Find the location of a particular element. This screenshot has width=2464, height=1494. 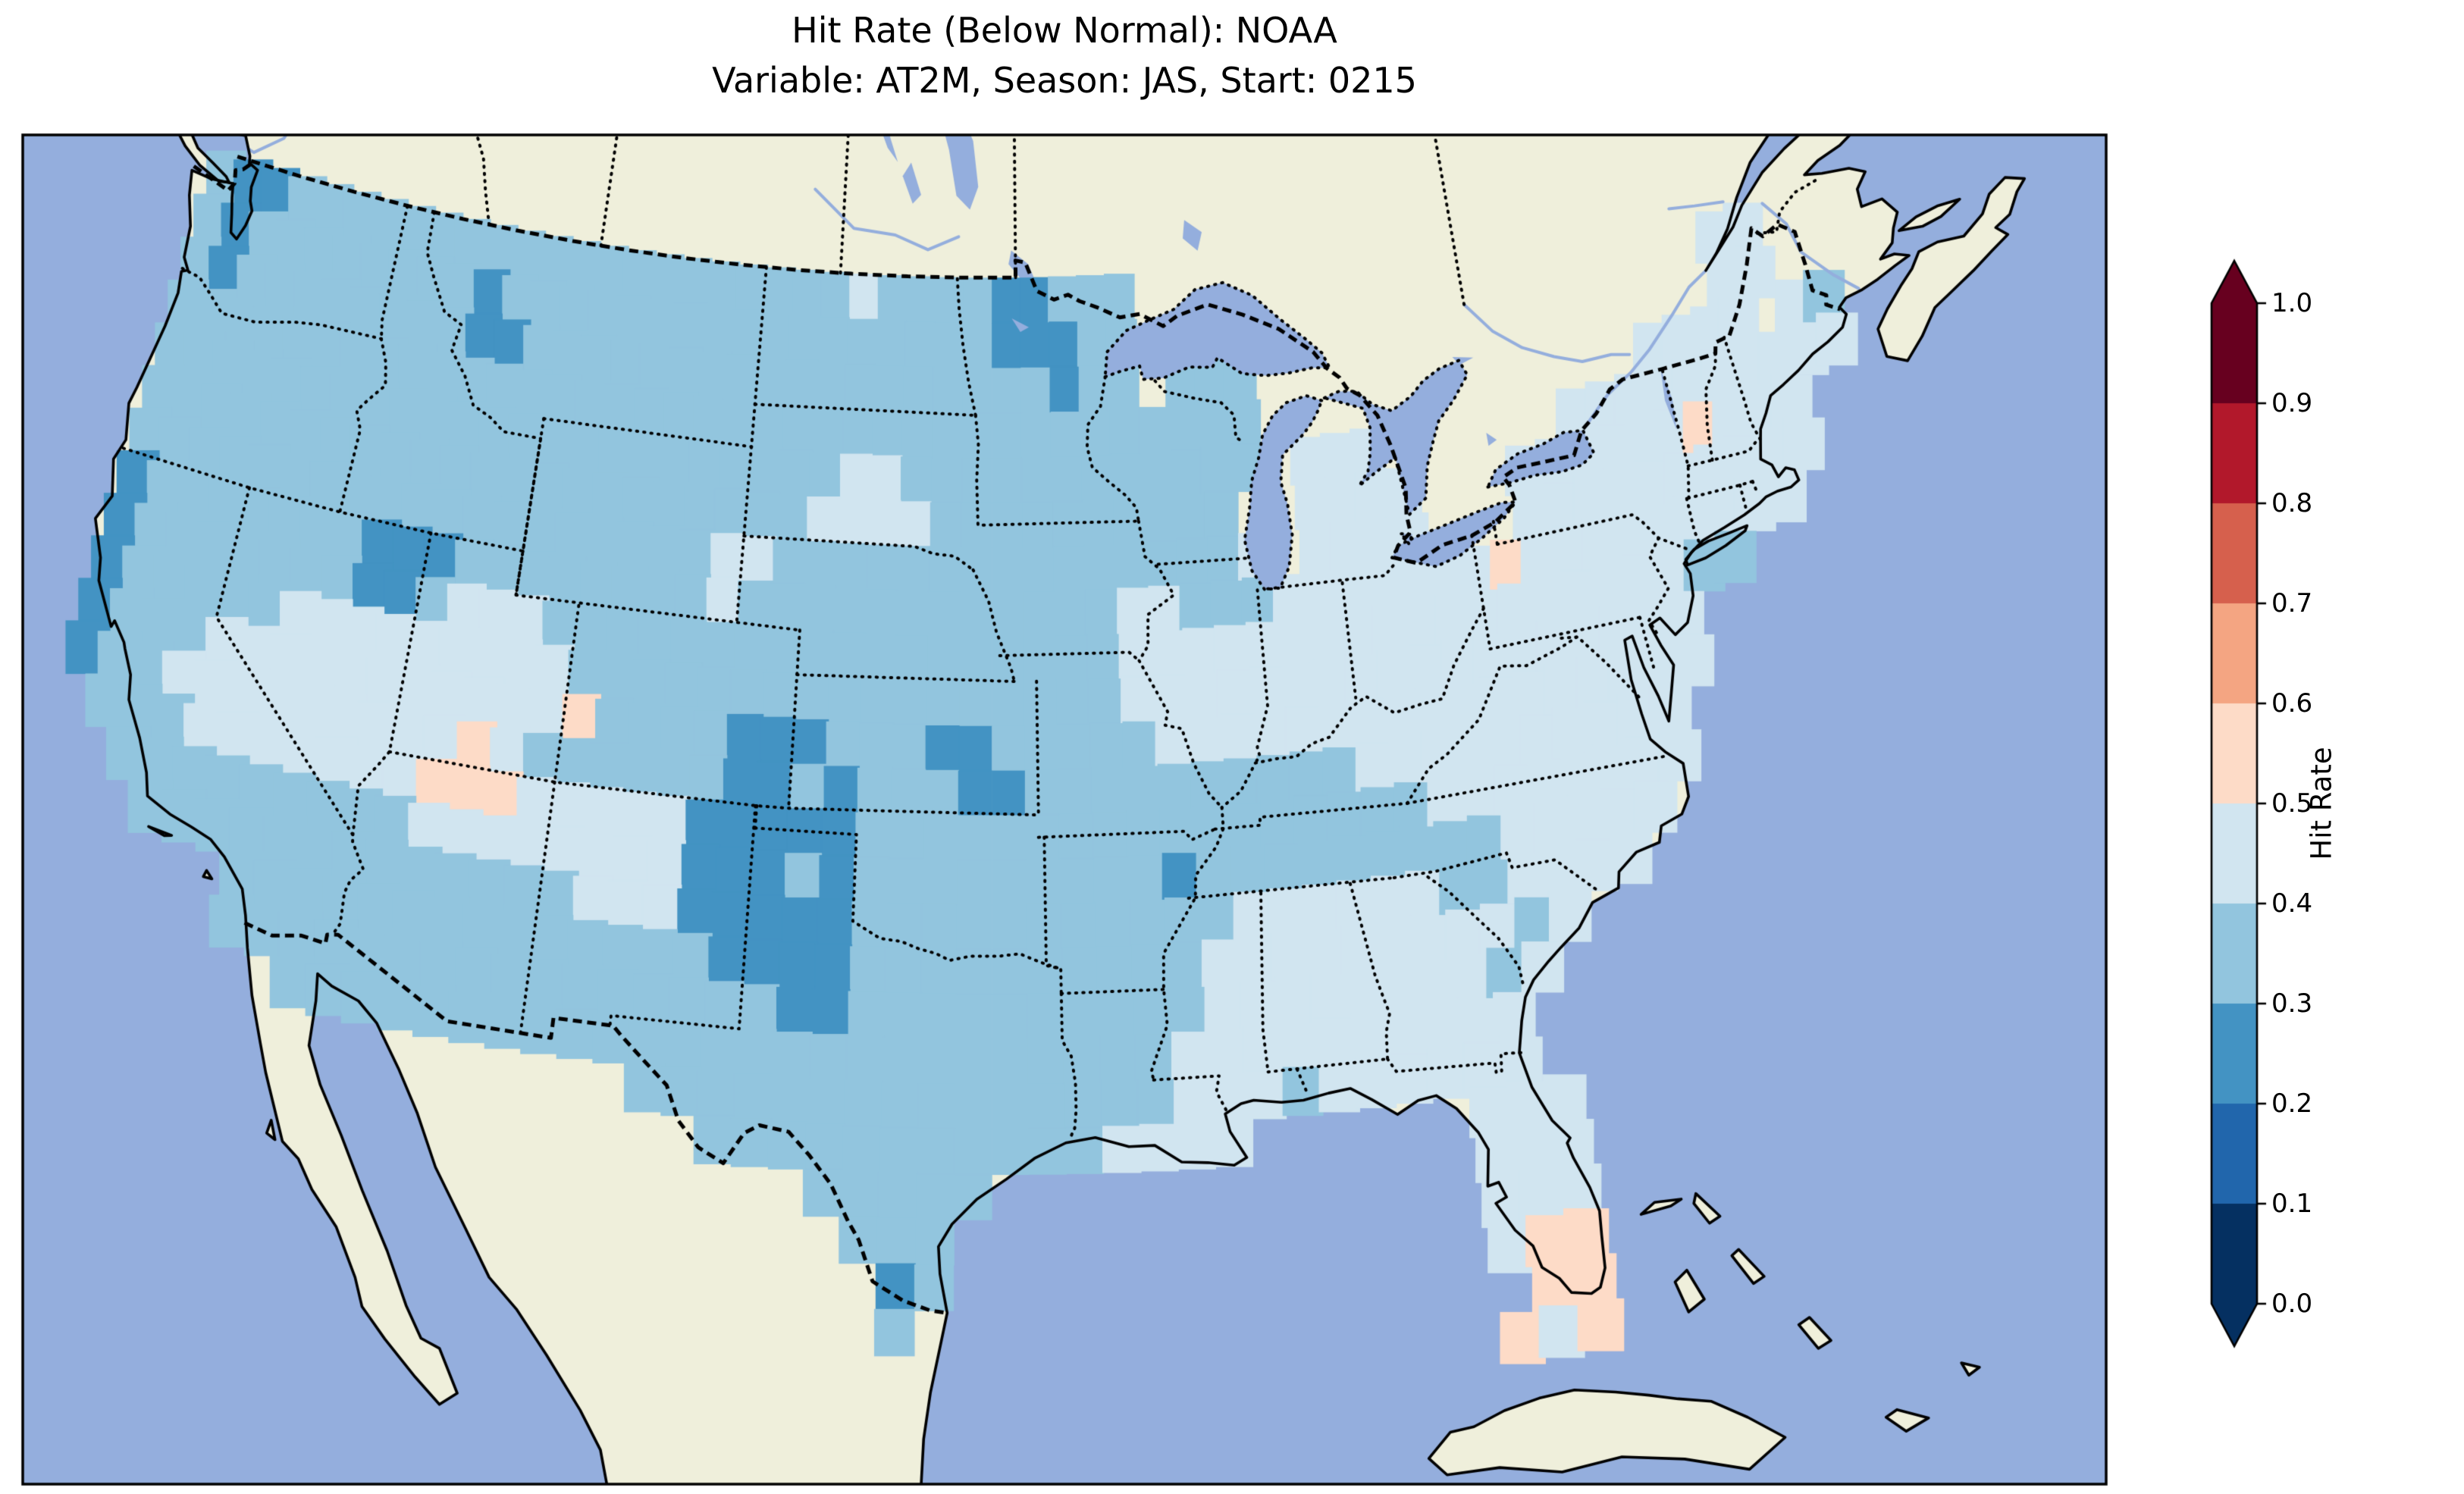

colorbar-axis-label: Hit Rate is located at coordinates (2321, 803).